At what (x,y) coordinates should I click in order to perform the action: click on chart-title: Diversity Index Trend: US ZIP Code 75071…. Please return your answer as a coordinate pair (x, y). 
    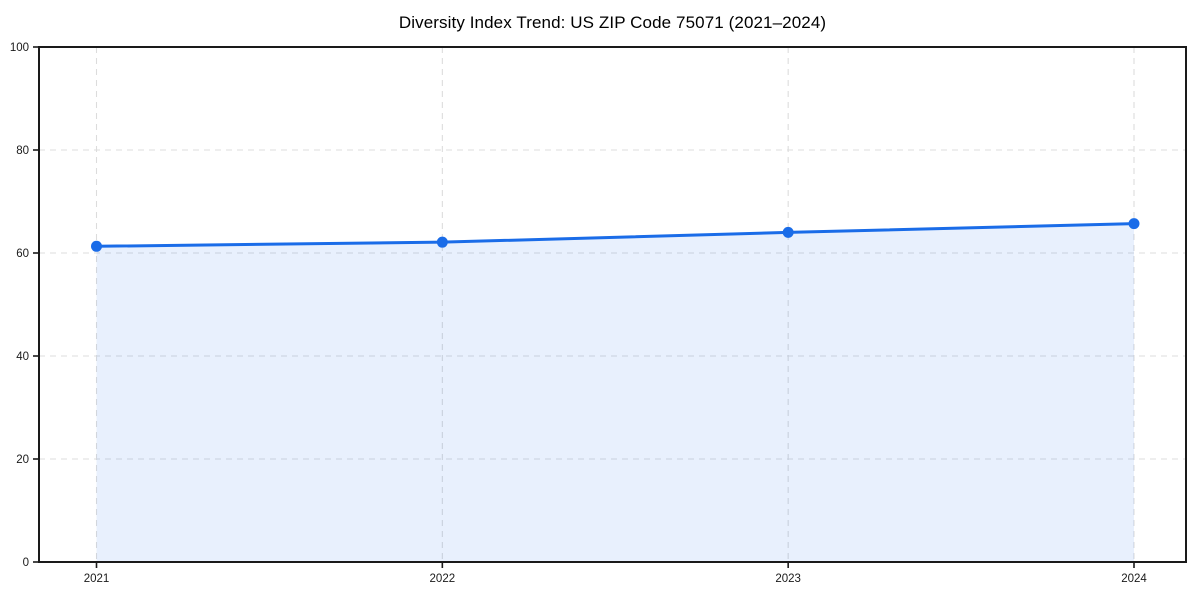
    Looking at the image, I should click on (612, 22).